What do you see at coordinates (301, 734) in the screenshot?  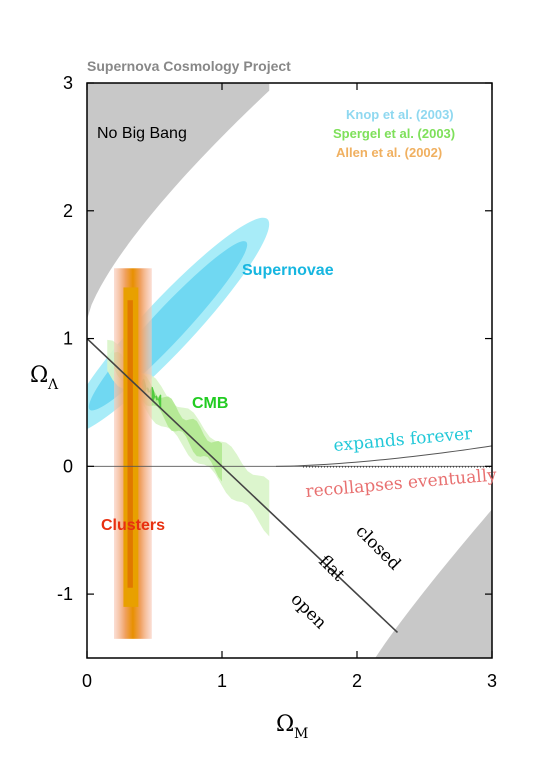 I see `x-axis-subscript: M` at bounding box center [301, 734].